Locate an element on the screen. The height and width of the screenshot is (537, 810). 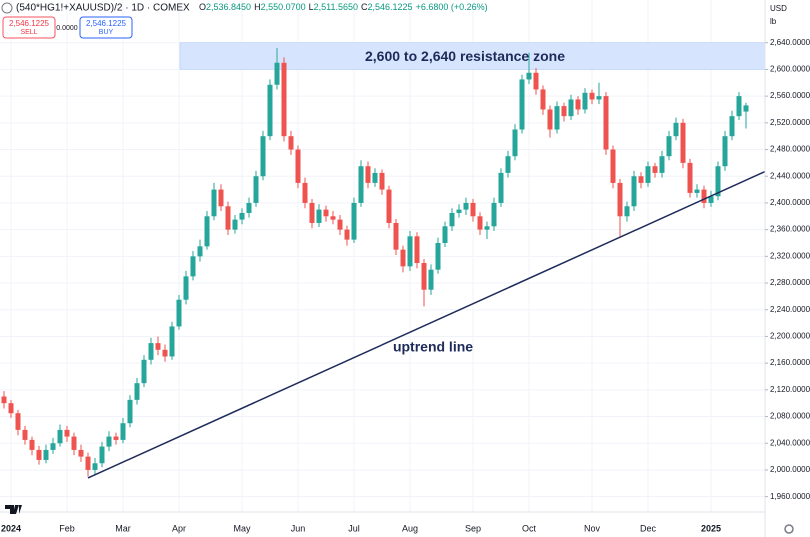
x-tick-label: Apr is located at coordinates (179, 528).